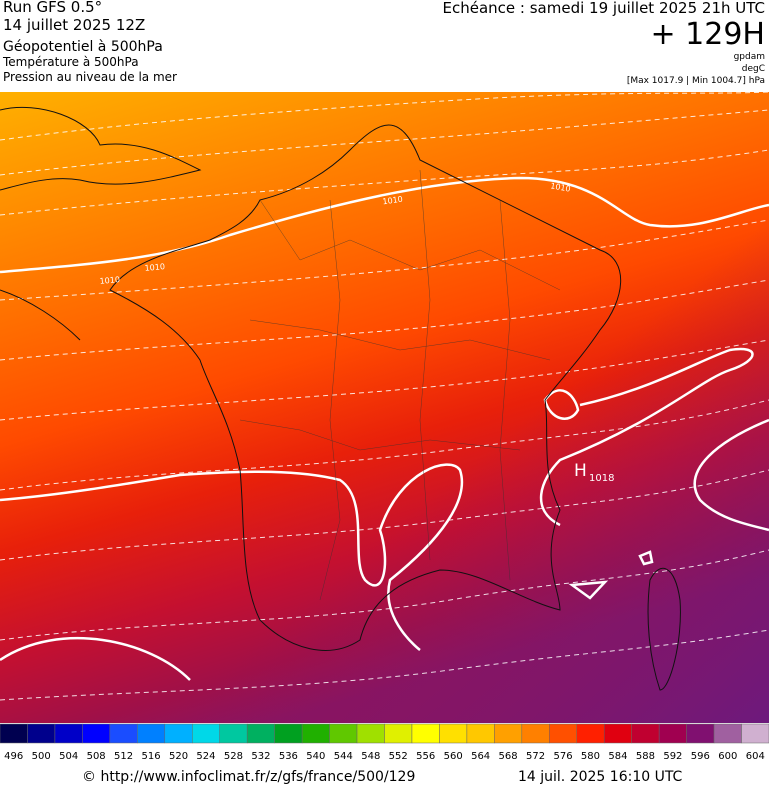  Describe the element at coordinates (233, 756) in the screenshot. I see `legend-label: 528` at that location.